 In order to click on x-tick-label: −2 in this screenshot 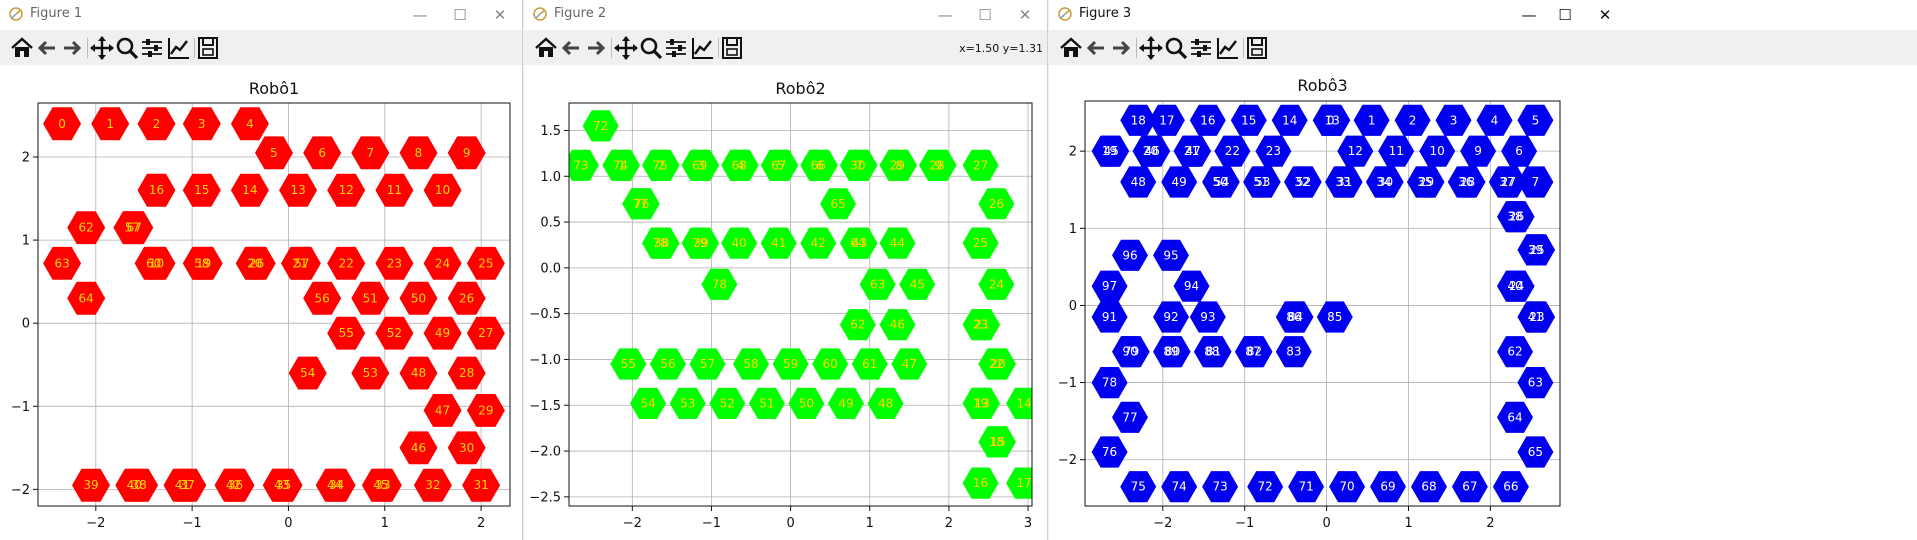, I will do `click(632, 523)`.